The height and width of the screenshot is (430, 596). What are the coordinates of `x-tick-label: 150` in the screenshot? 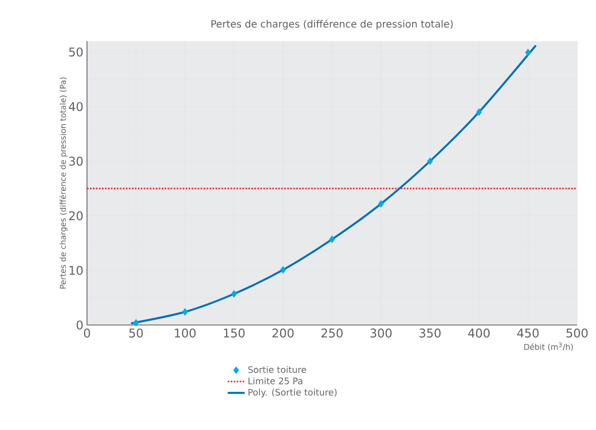 It's located at (234, 333).